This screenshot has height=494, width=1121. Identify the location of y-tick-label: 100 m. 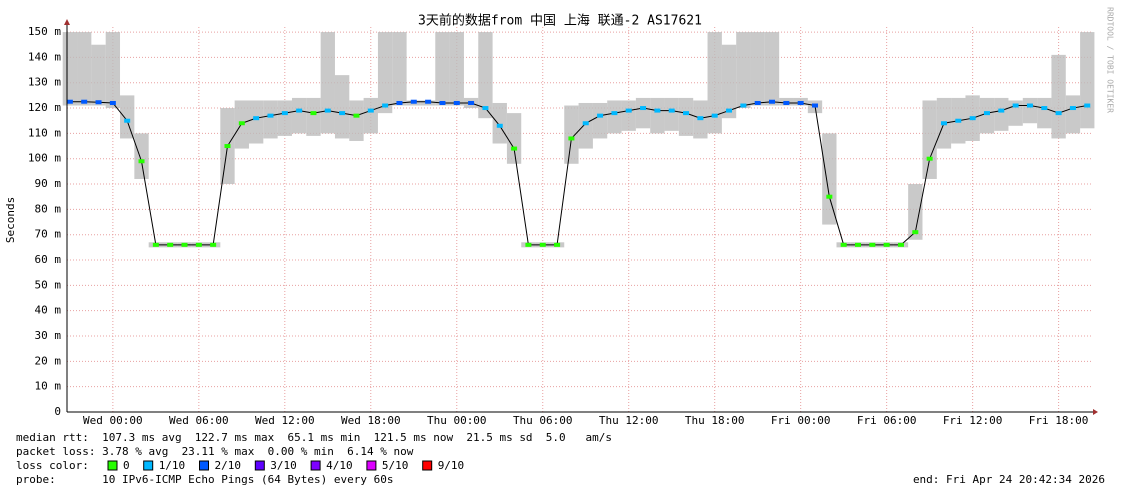
(44, 158).